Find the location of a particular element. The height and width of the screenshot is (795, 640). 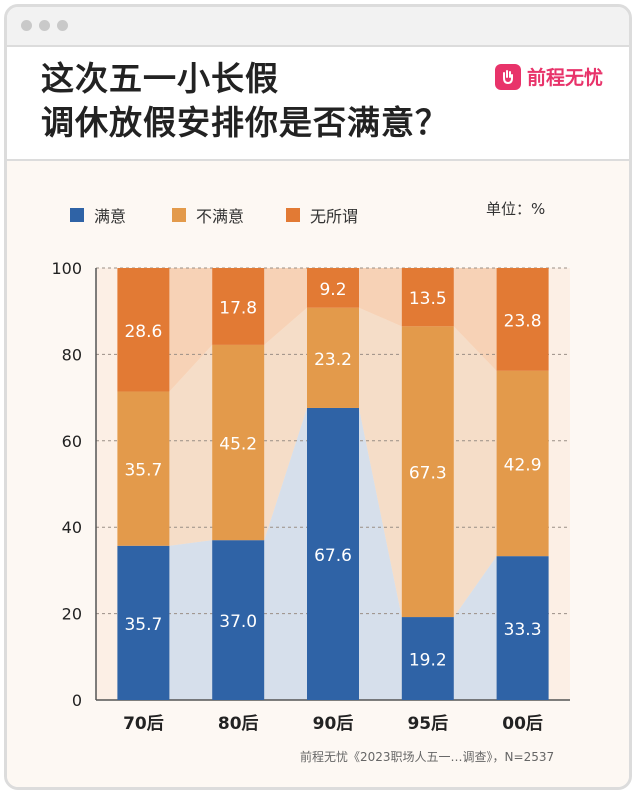

hand-icon is located at coordinates (507, 76).